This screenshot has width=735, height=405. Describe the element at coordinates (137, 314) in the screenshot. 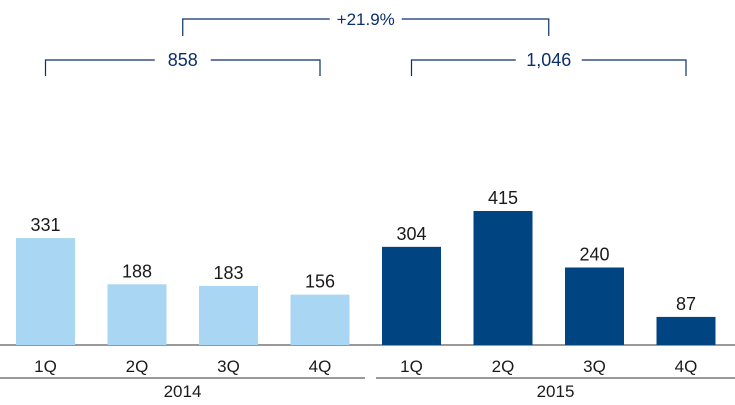

I see `bar-2014-2Q` at that location.